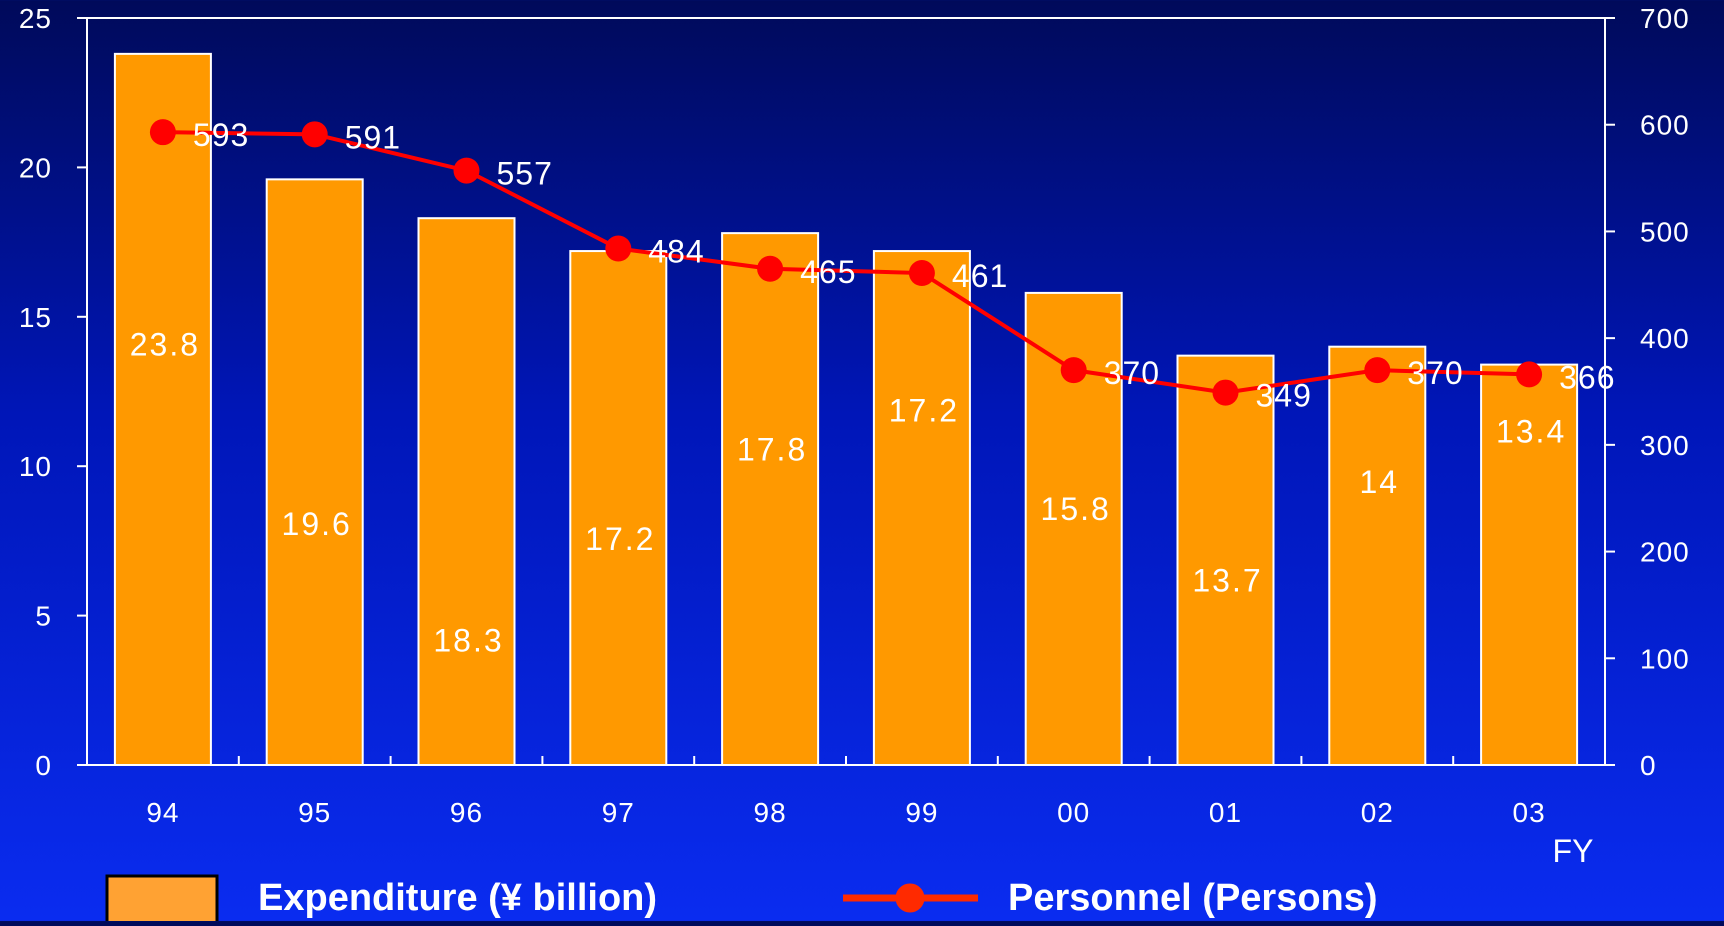 Image resolution: width=1724 pixels, height=926 pixels. What do you see at coordinates (53, 392) in the screenshot?
I see `left-y-axis: 0 5 10 15 20 25` at bounding box center [53, 392].